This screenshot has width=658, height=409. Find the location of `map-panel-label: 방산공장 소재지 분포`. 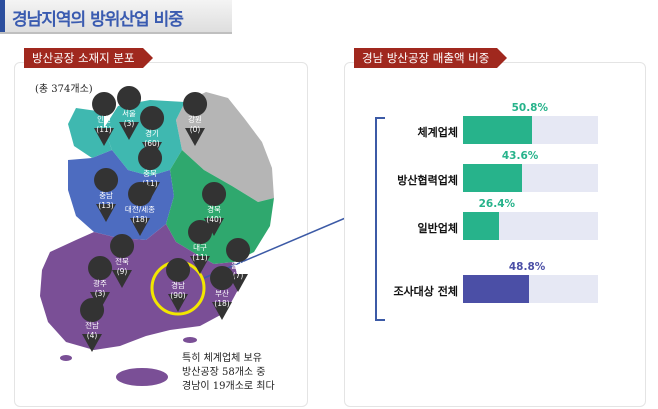

map-panel-label: 방산공장 소재지 분포 is located at coordinates (88, 58).